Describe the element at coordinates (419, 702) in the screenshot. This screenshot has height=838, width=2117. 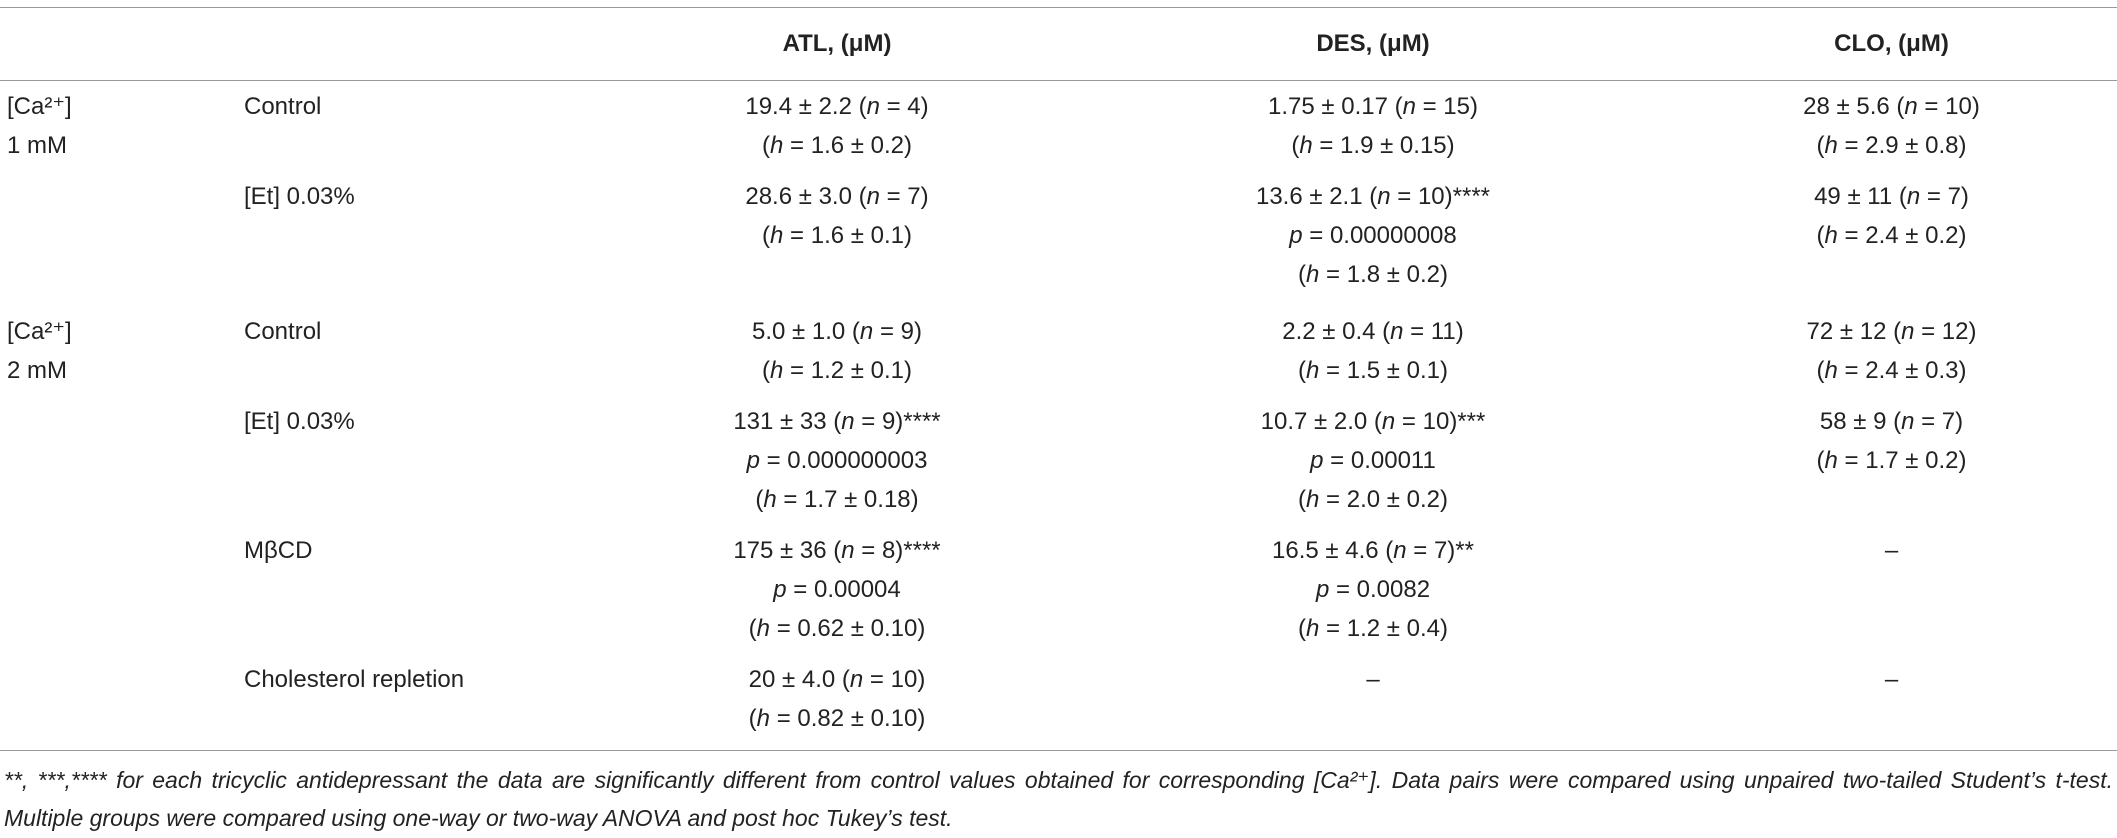
I see `condition: Cholesterol repletion` at that location.